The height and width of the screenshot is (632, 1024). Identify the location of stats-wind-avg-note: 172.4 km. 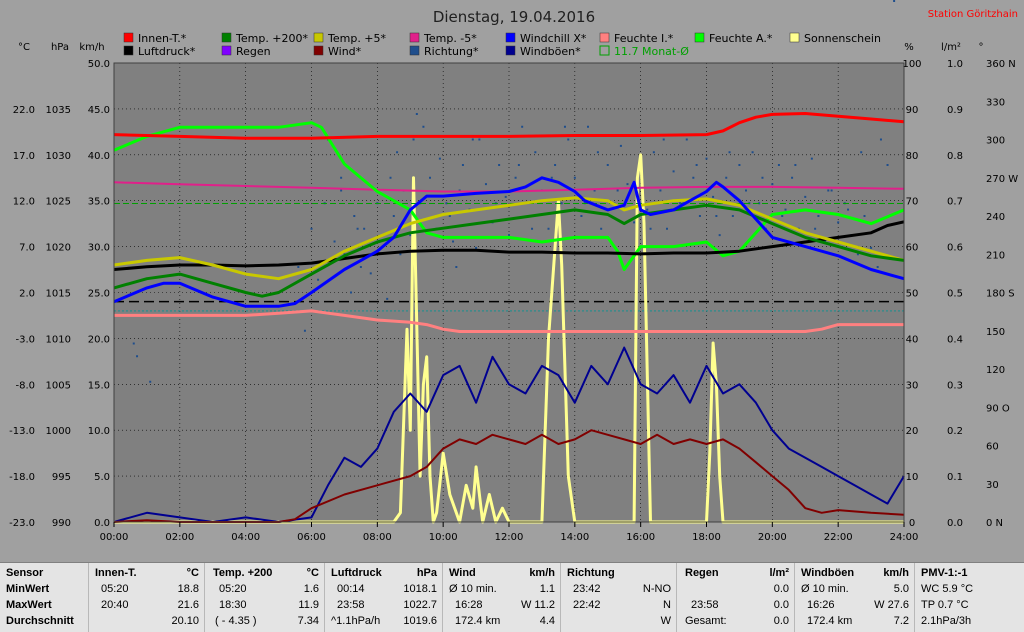
(478, 621).